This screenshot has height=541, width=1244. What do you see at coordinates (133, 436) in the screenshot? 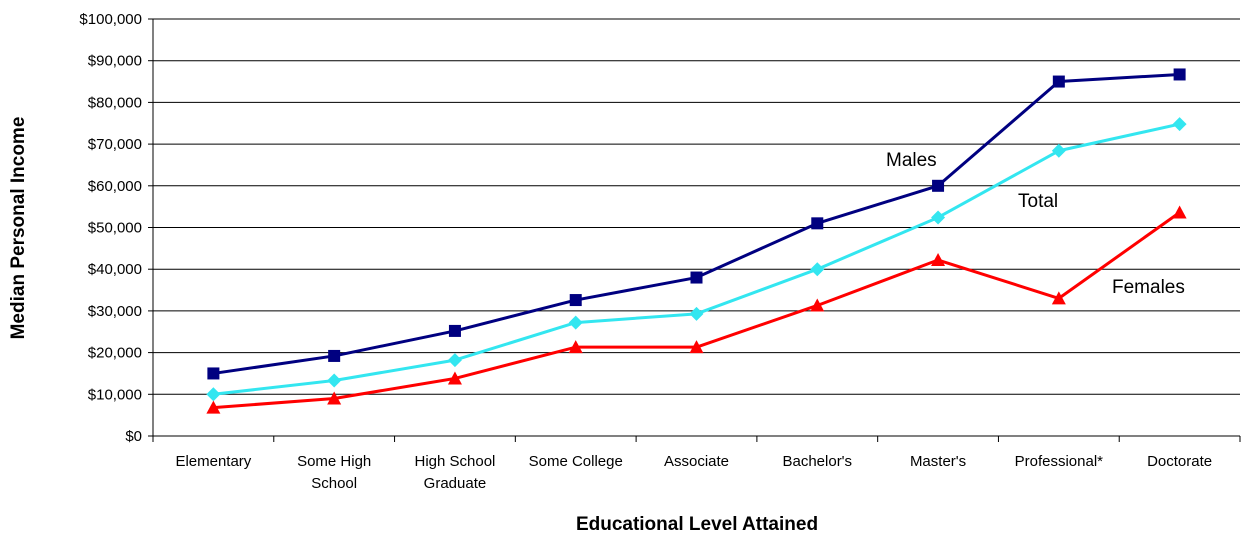
I see `y-tick-label: $0` at bounding box center [133, 436].